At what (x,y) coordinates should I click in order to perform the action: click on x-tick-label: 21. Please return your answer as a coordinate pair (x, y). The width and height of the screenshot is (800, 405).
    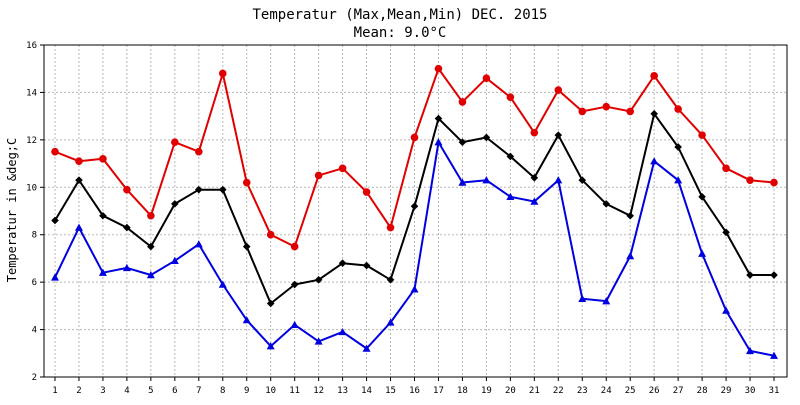
    Looking at the image, I should click on (534, 391).